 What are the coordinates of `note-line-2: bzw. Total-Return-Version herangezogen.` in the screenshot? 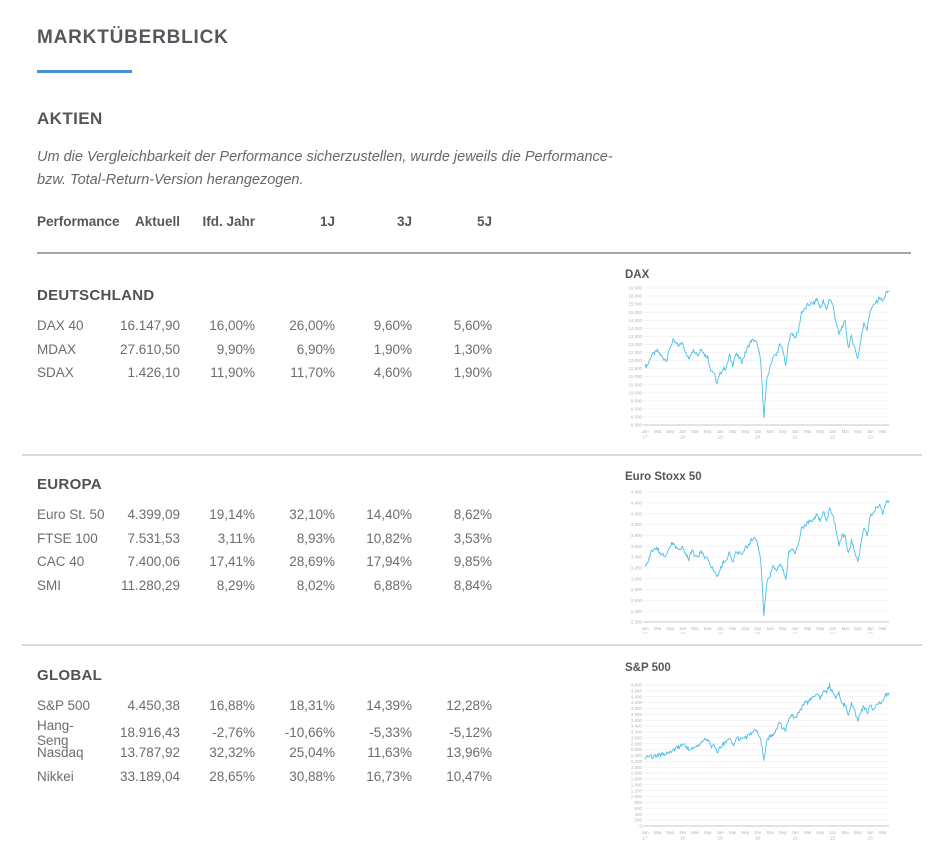 It's located at (170, 180).